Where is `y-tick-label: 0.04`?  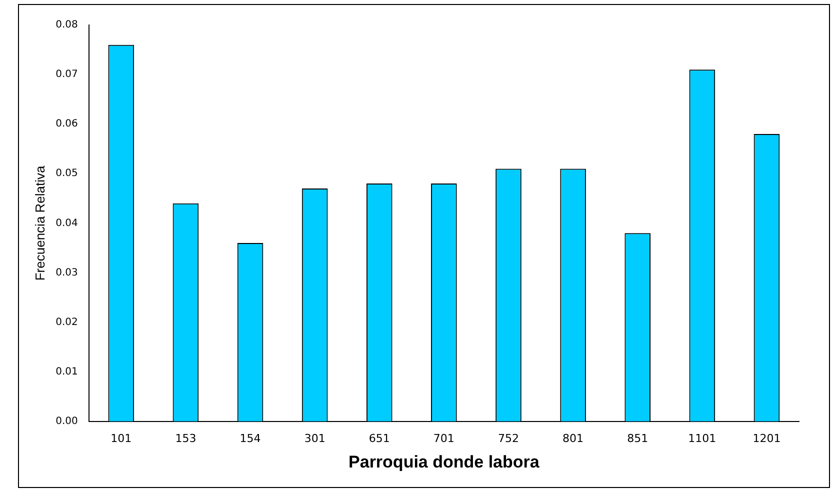 y-tick-label: 0.04 is located at coordinates (67, 223).